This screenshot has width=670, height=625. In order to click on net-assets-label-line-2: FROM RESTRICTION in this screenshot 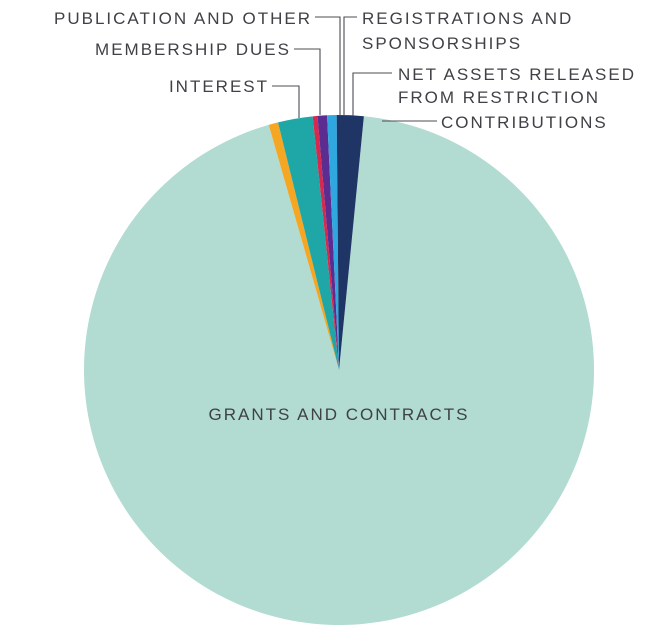, I will do `click(499, 97)`.